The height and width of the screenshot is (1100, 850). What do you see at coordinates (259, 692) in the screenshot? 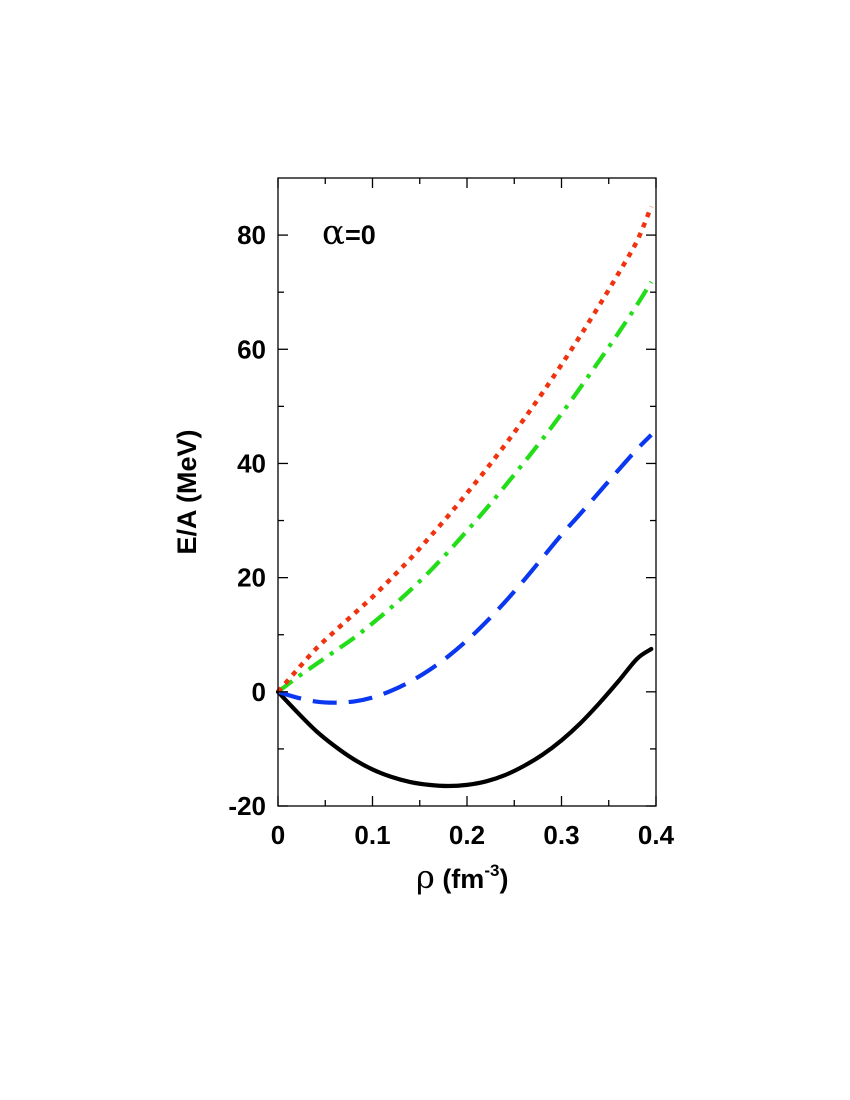
I see `y-tick-label: 0` at bounding box center [259, 692].